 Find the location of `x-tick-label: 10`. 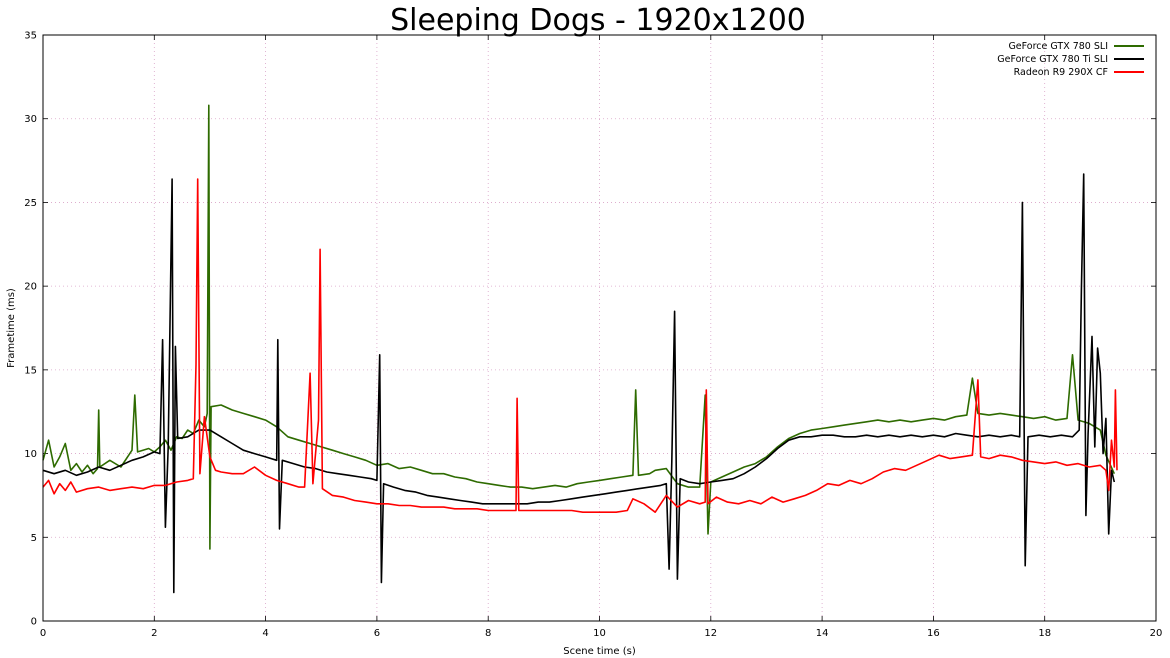

x-tick-label: 10 is located at coordinates (599, 633).